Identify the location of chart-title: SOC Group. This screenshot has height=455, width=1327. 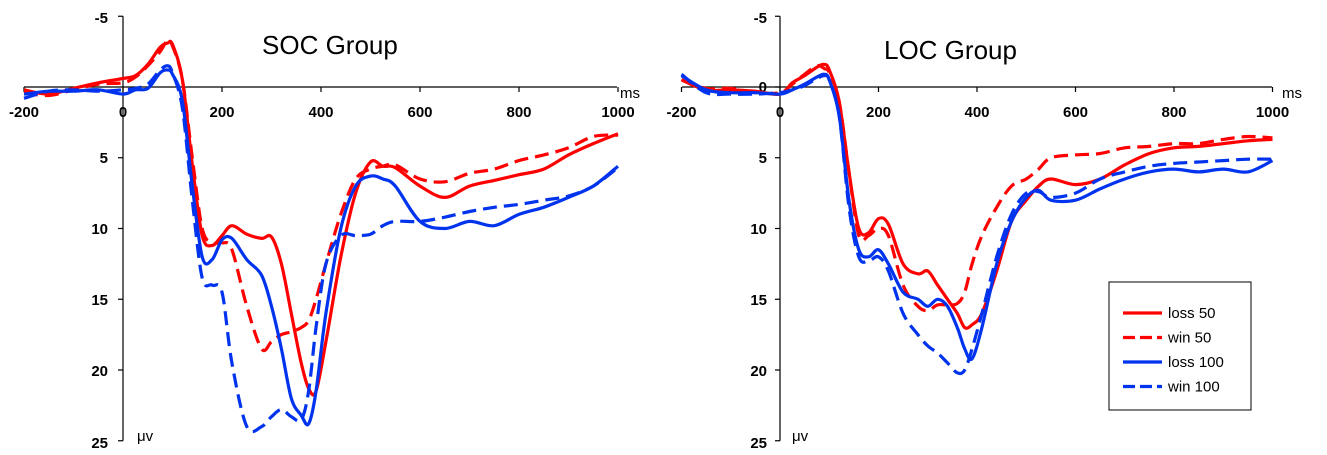
(330, 45).